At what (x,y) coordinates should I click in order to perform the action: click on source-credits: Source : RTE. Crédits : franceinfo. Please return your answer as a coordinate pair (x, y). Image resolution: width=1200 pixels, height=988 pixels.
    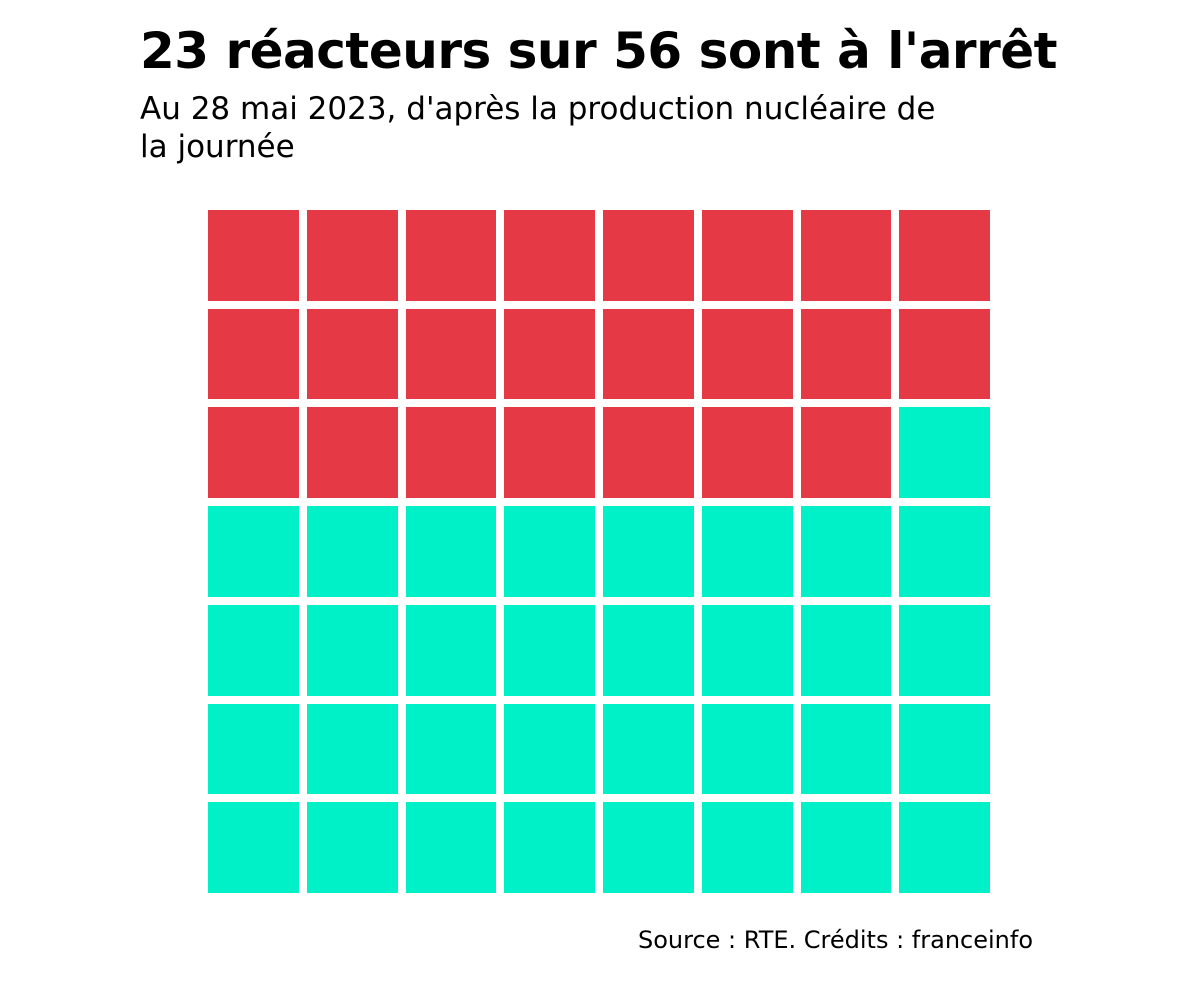
    Looking at the image, I should click on (835, 940).